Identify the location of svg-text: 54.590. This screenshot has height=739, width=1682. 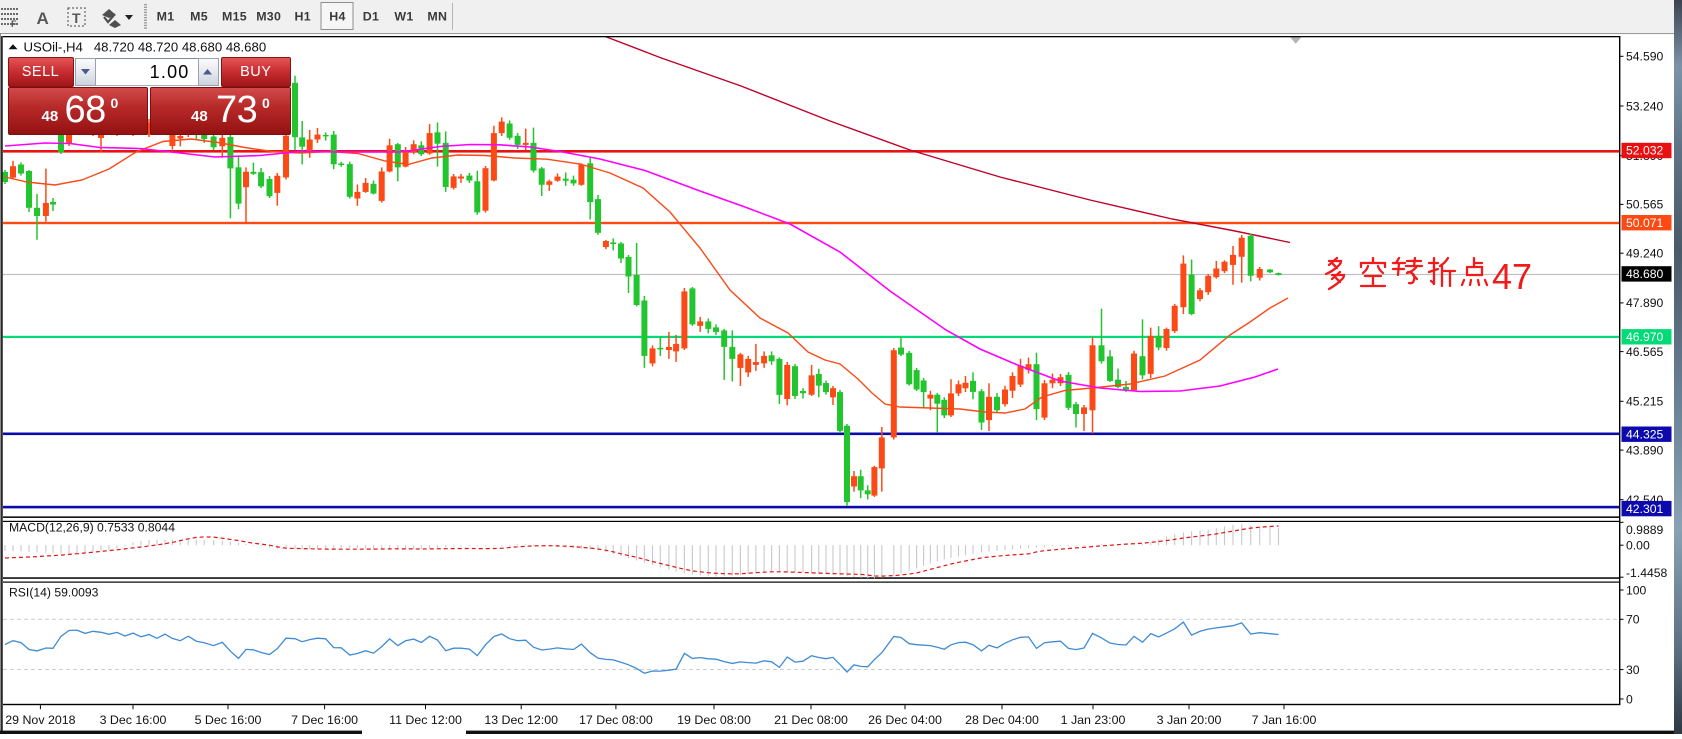
(1644, 57).